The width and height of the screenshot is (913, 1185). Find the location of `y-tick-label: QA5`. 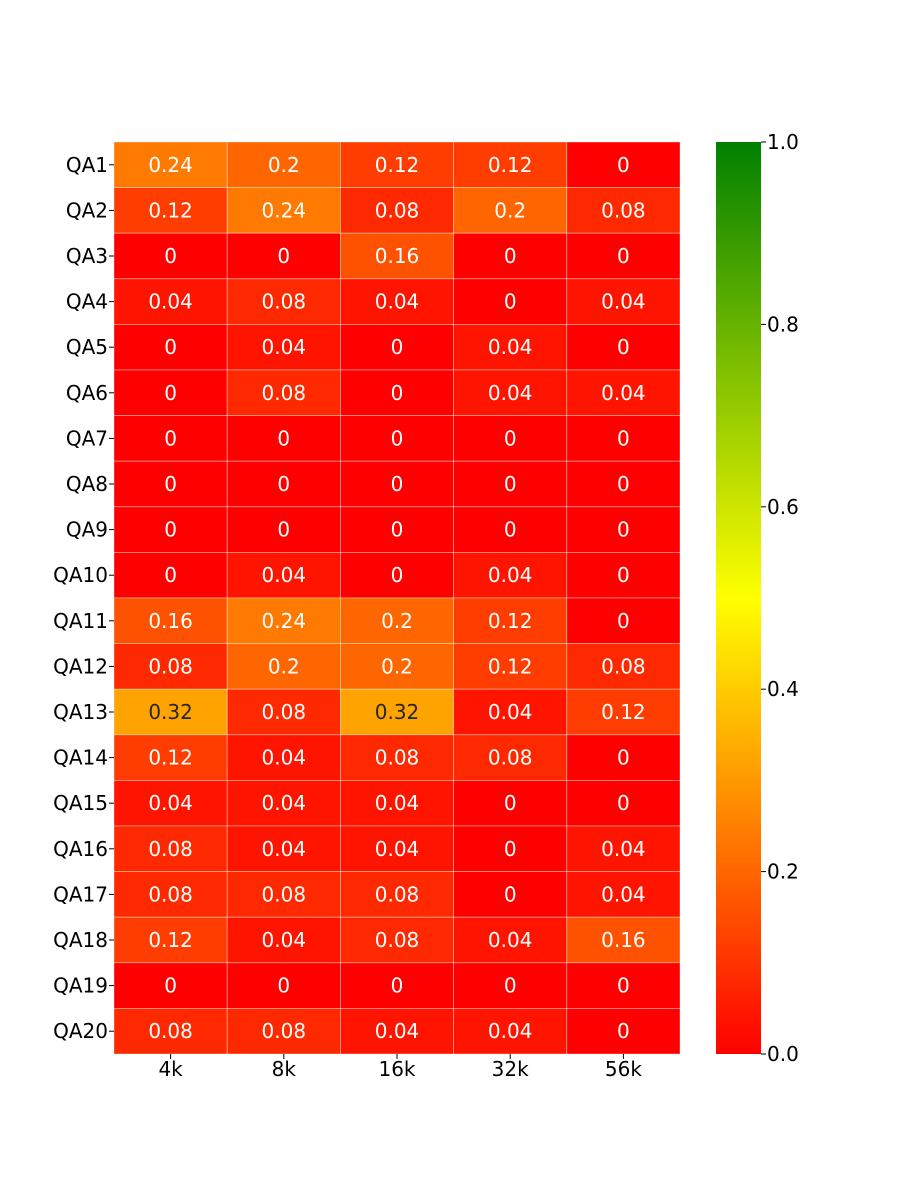

y-tick-label: QA5 is located at coordinates (87, 347).